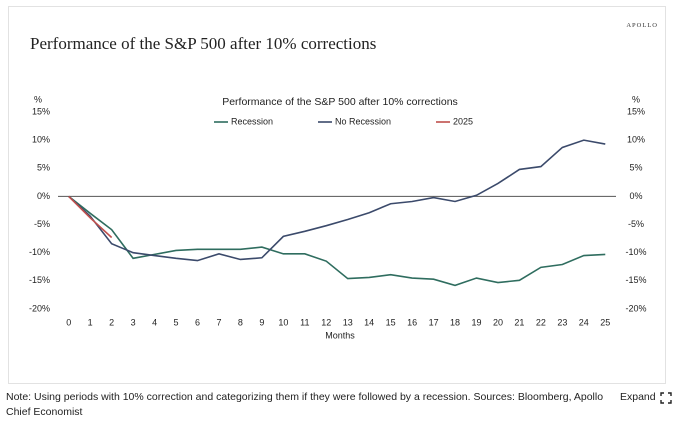 Image resolution: width=680 pixels, height=424 pixels. What do you see at coordinates (635, 252) in the screenshot?
I see `y2-tick-label: -10%` at bounding box center [635, 252].